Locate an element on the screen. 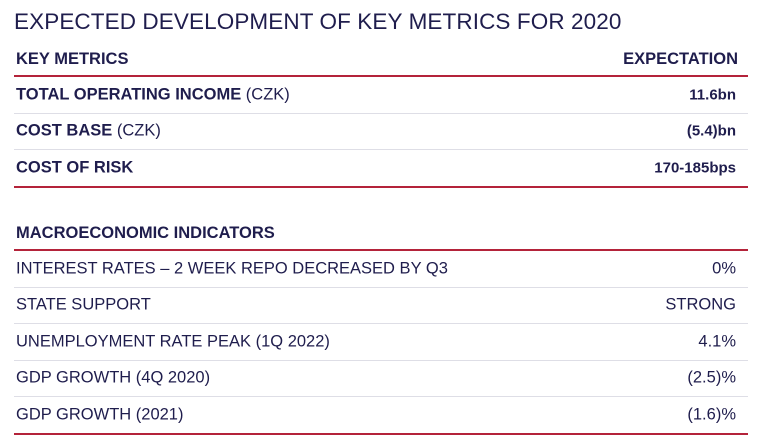  key-metrics-header-label: KEY METRICS is located at coordinates (72, 59).